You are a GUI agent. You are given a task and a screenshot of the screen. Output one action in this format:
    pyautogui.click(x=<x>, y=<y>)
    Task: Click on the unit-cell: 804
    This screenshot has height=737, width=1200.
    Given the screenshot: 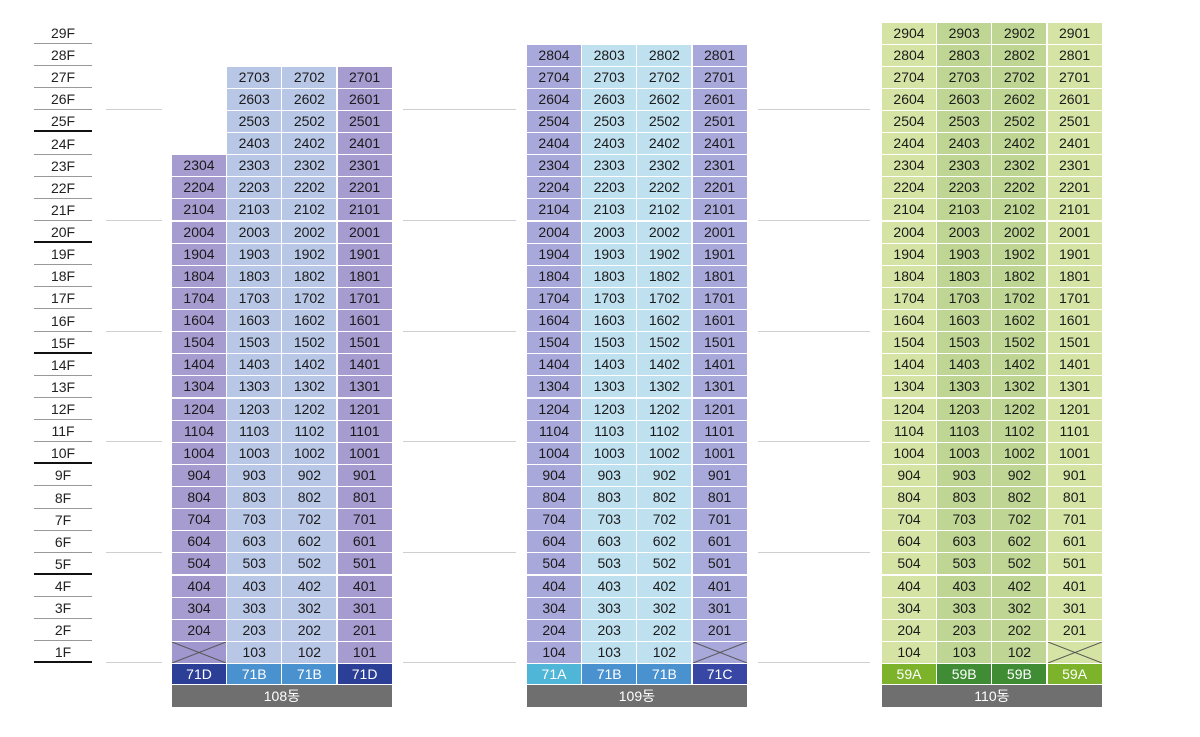 What is the action you would take?
    pyautogui.click(x=199, y=498)
    